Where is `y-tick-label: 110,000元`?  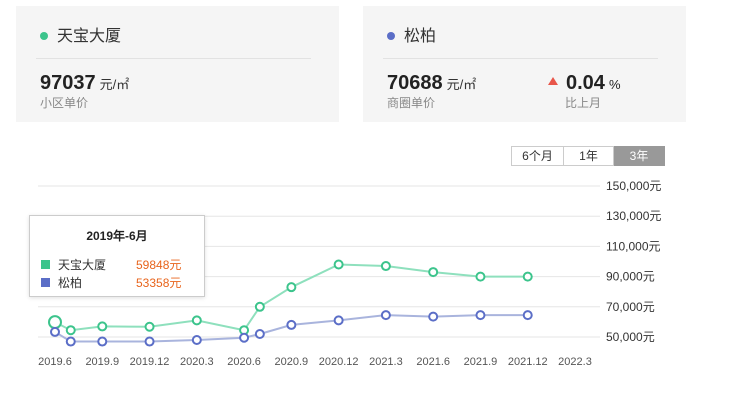 y-tick-label: 110,000元 is located at coordinates (633, 246).